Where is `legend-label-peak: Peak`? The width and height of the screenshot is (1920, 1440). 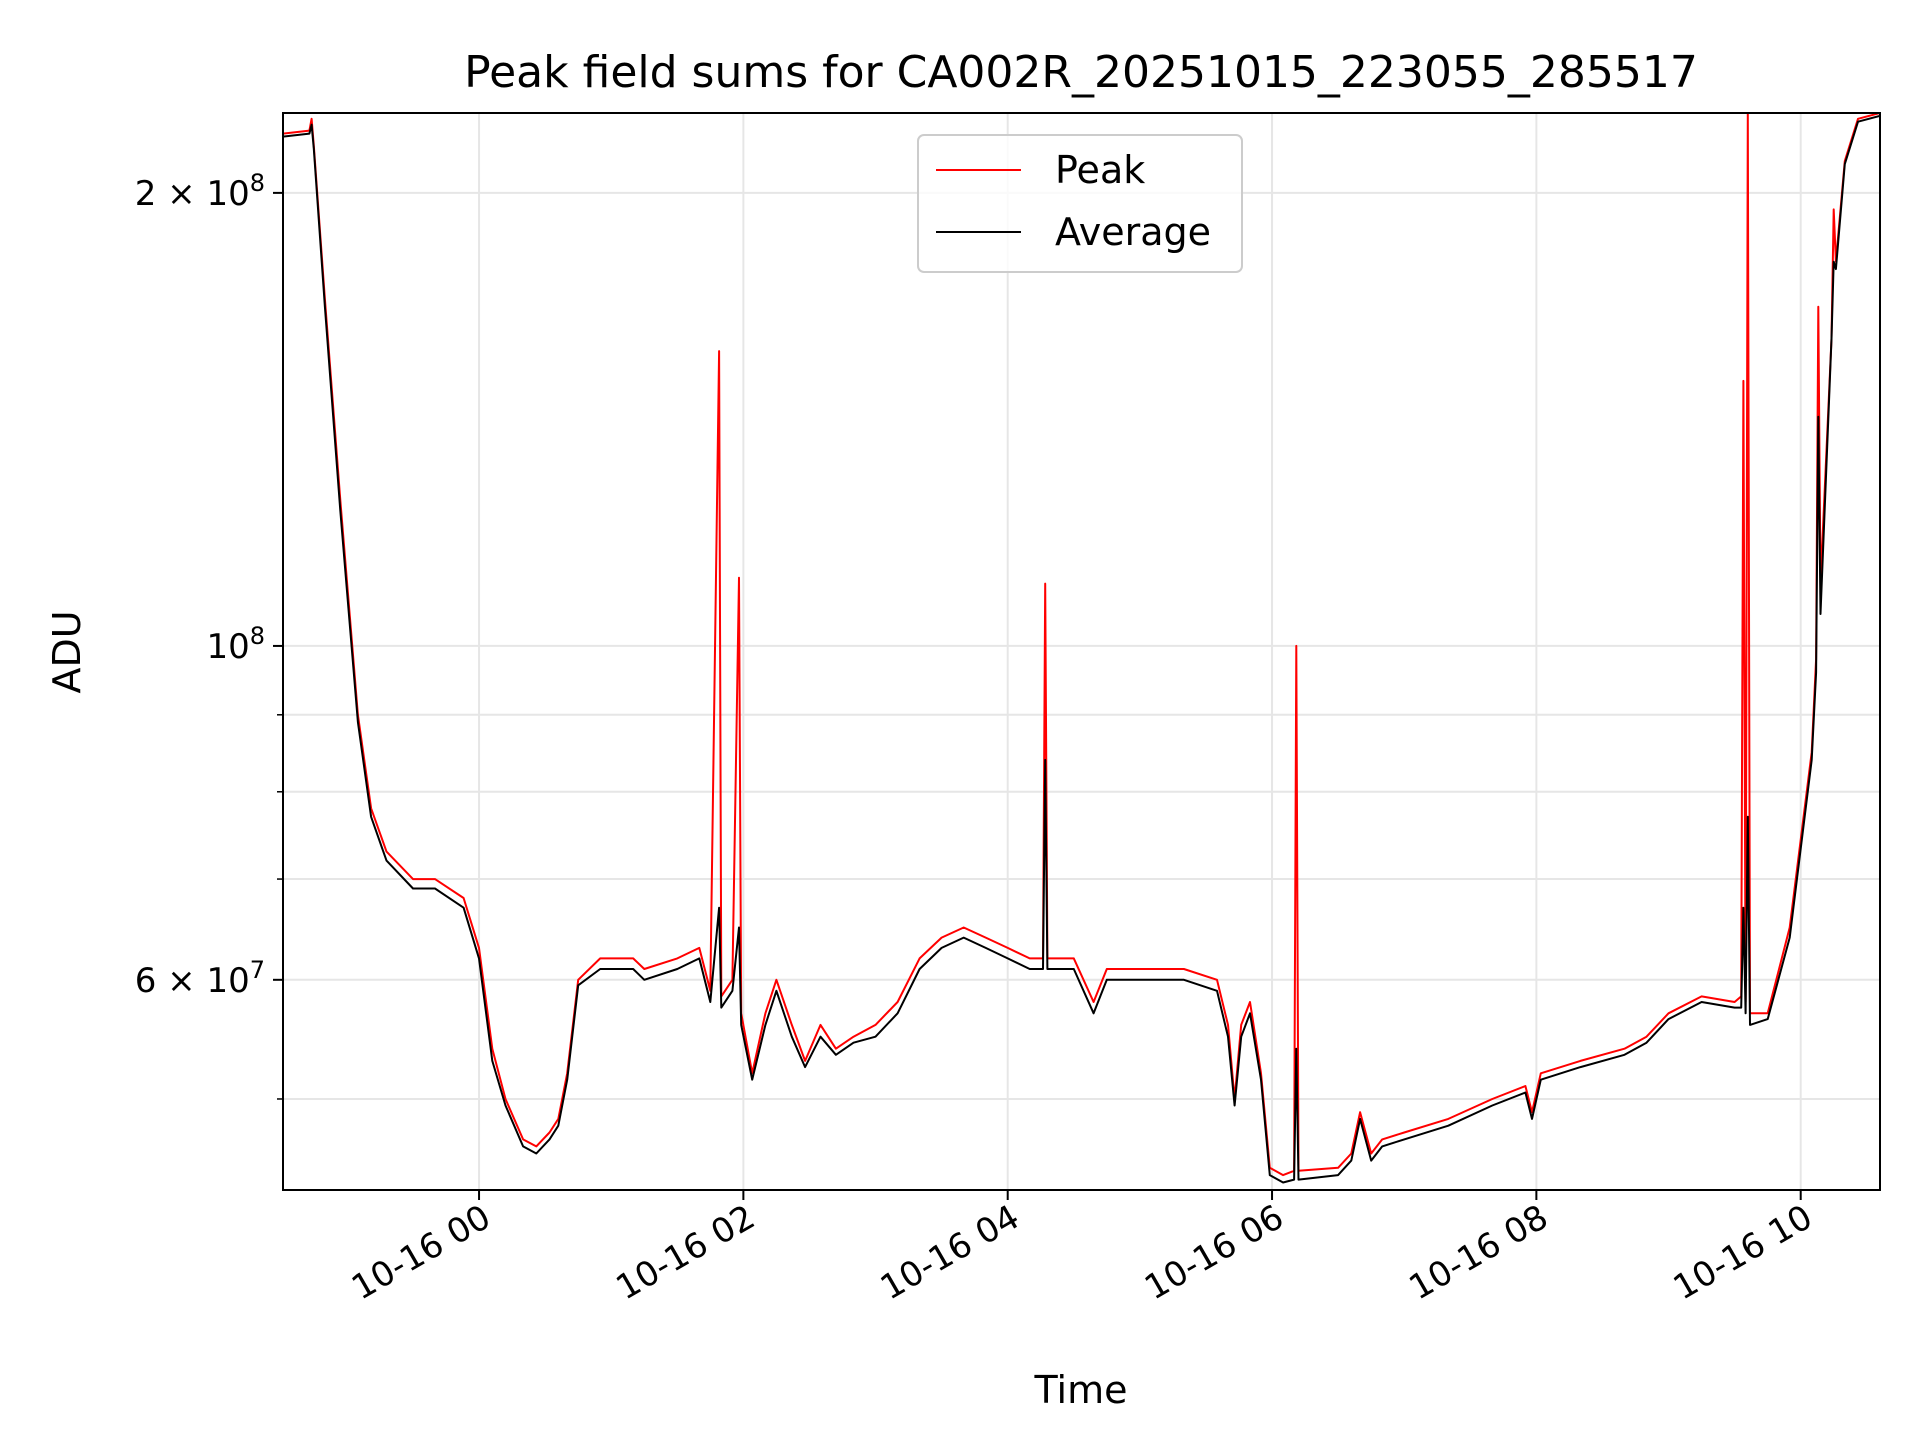
legend-label-peak: Peak is located at coordinates (1100, 170).